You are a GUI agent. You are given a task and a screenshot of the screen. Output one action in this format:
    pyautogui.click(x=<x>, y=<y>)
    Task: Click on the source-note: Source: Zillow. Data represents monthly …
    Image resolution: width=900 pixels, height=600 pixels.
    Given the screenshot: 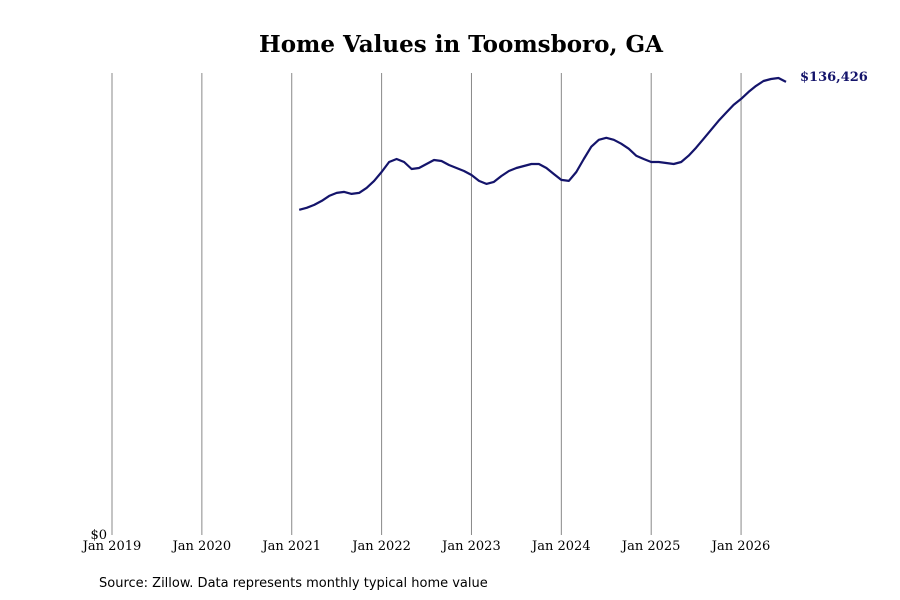 What is the action you would take?
    pyautogui.click(x=293, y=583)
    